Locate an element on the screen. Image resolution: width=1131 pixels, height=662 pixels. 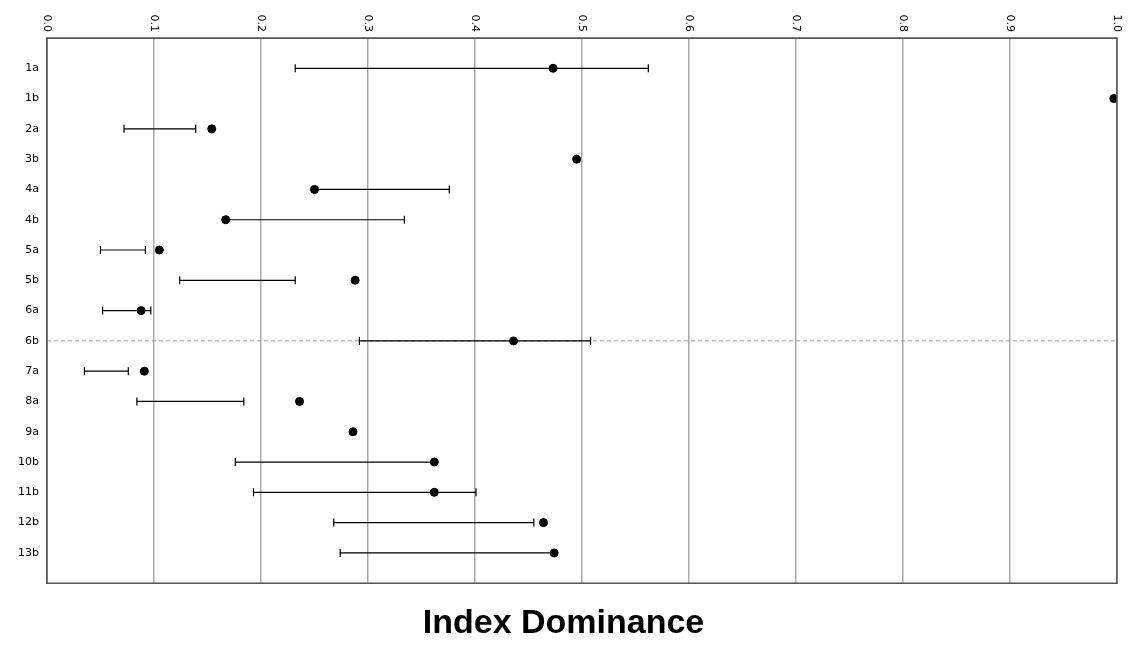
y-tick-label: 6a is located at coordinates (32, 310).